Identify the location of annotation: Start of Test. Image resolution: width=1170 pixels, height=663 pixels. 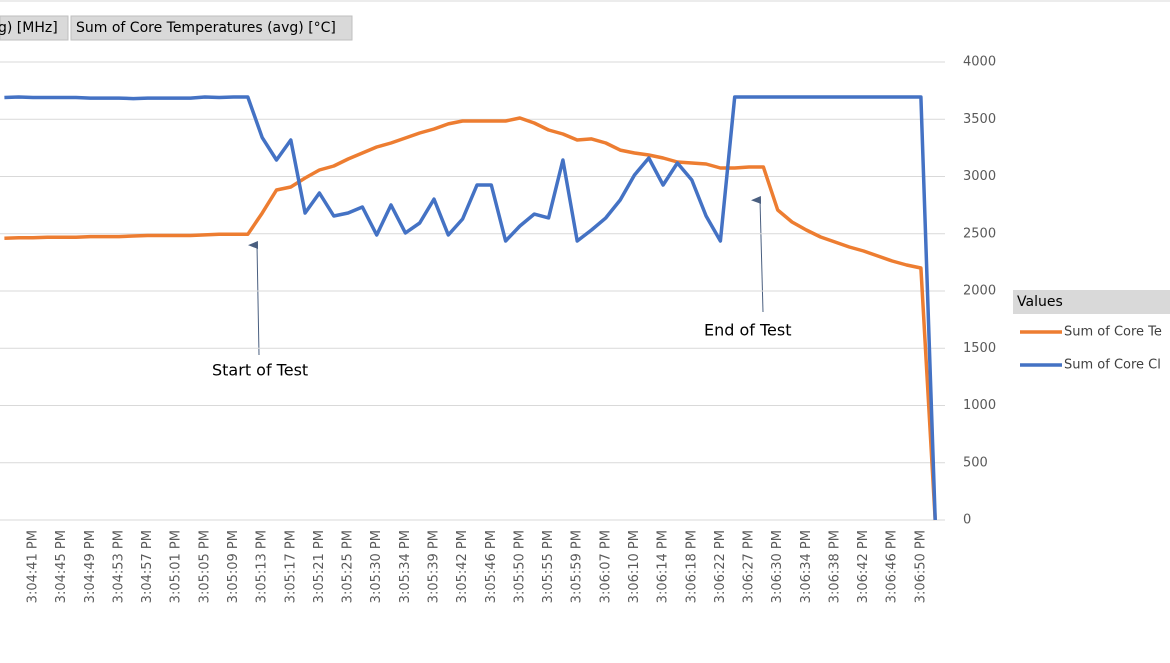
(260, 370).